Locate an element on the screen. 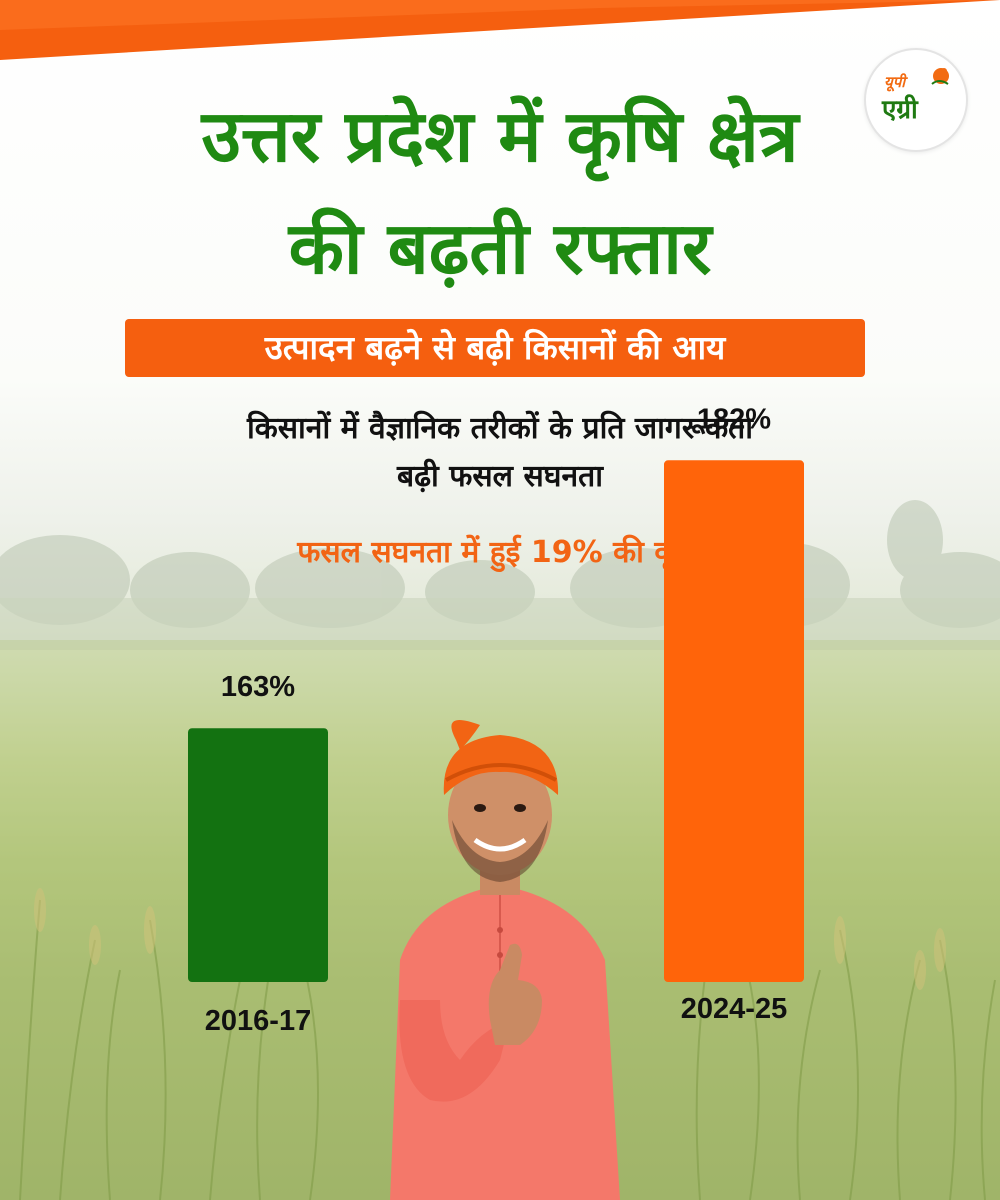 This screenshot has height=1200, width=1000. brand-logo: यूपी एग्री is located at coordinates (916, 100).